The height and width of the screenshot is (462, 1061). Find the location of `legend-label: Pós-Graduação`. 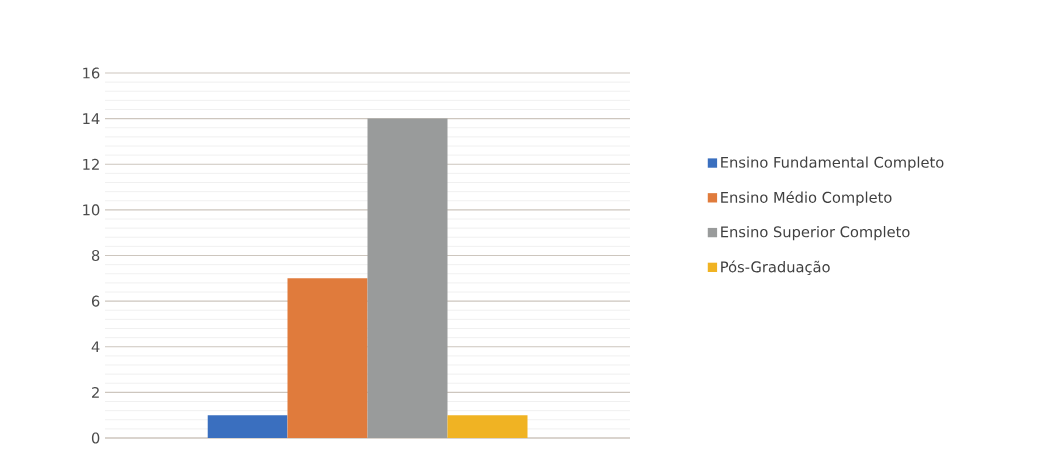

legend-label: Pós-Graduação is located at coordinates (775, 268).